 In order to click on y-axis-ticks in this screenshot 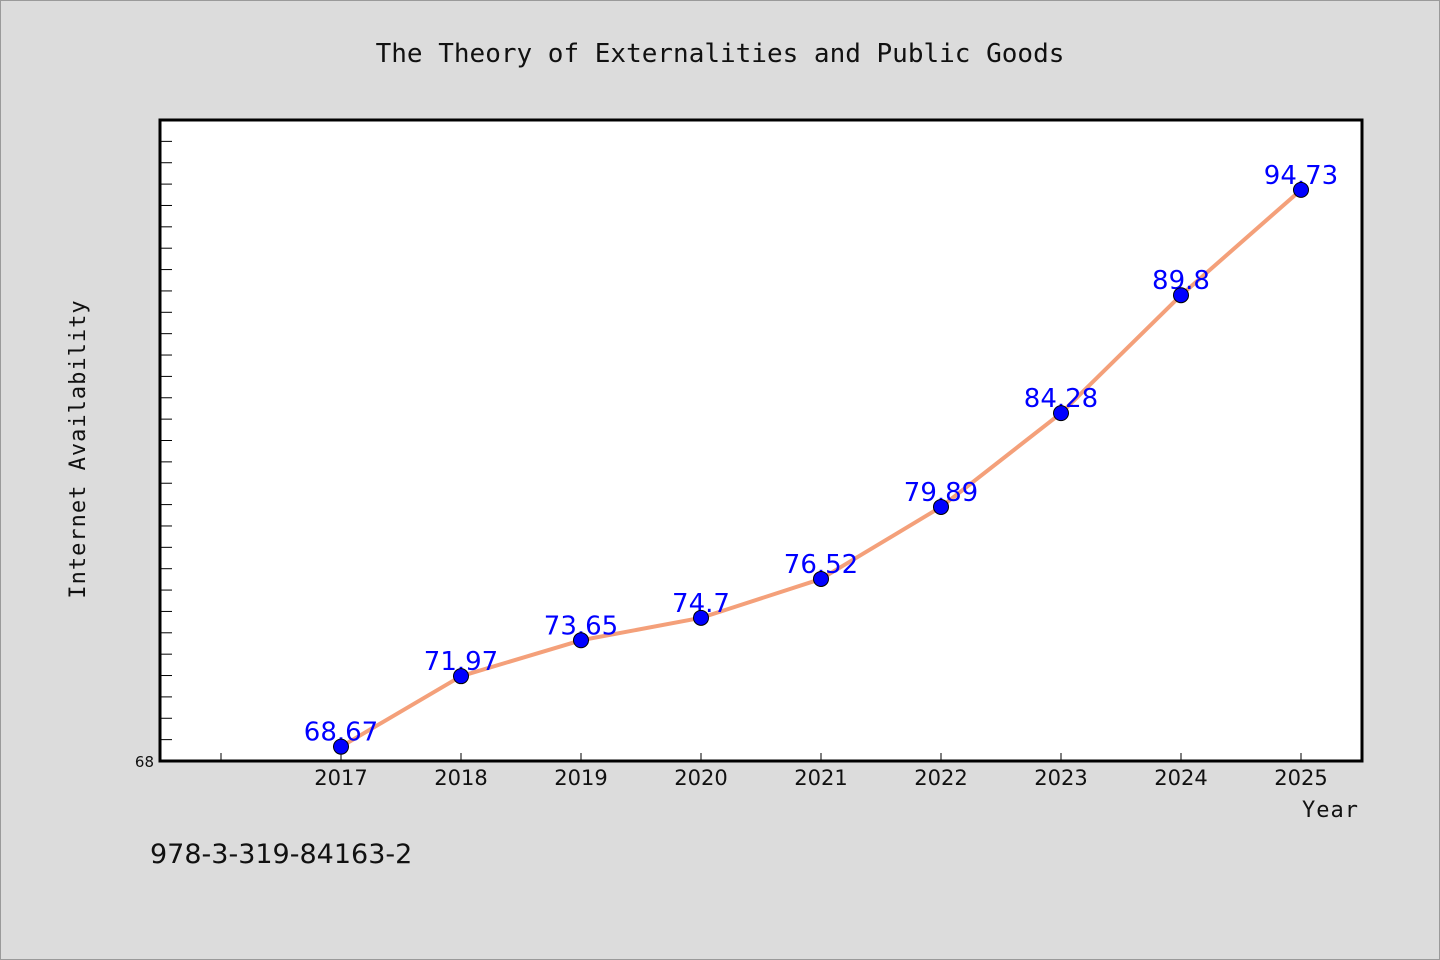, I will do `click(166, 440)`.